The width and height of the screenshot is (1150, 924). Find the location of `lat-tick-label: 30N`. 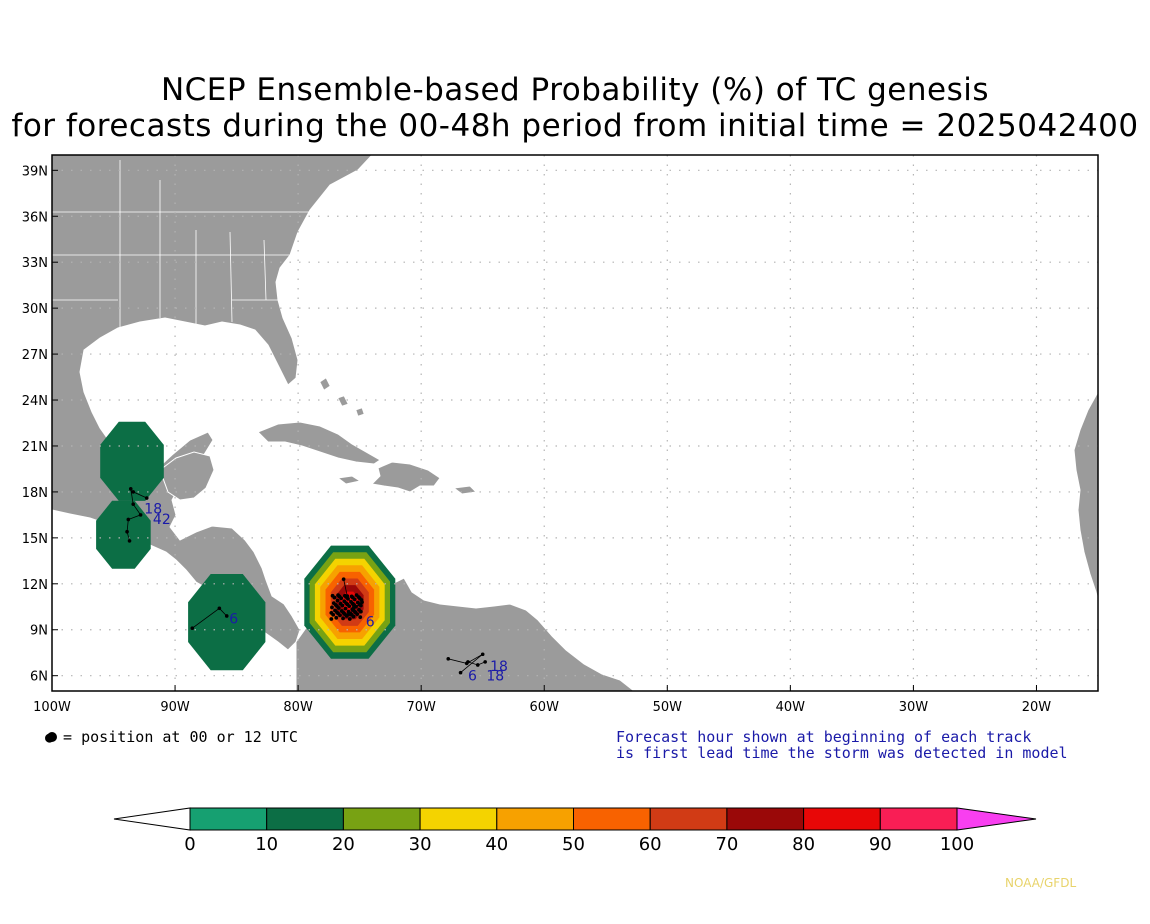

lat-tick-label: 30N is located at coordinates (35, 309).